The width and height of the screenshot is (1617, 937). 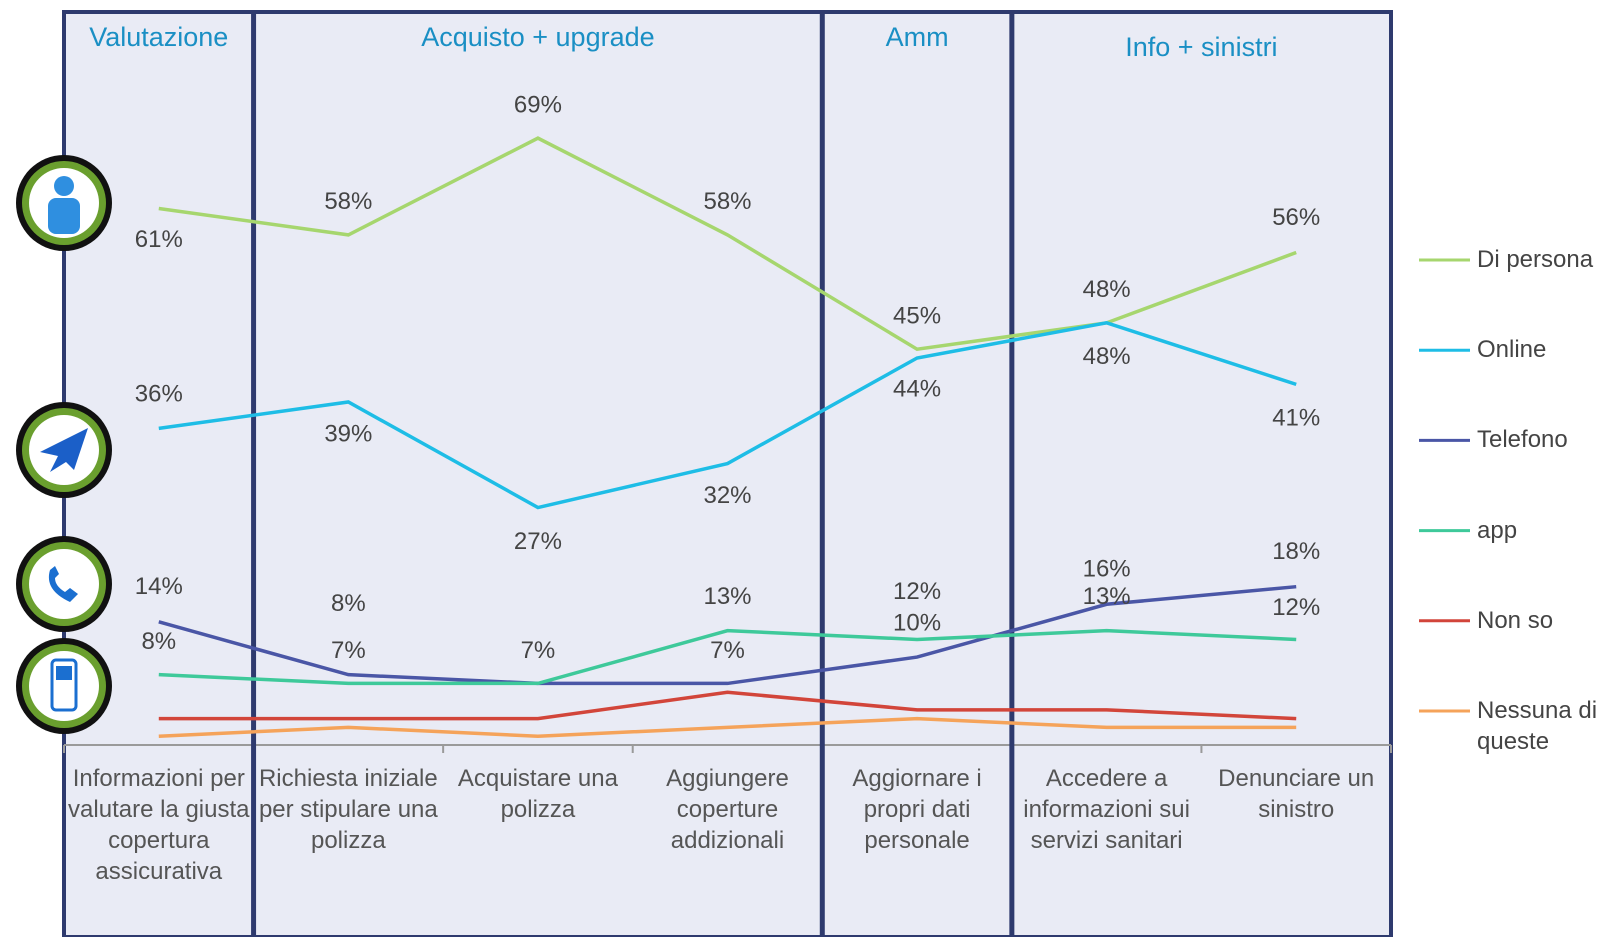 I want to click on x-tick-label: Acquistare una polizza, so click(x=537, y=794).